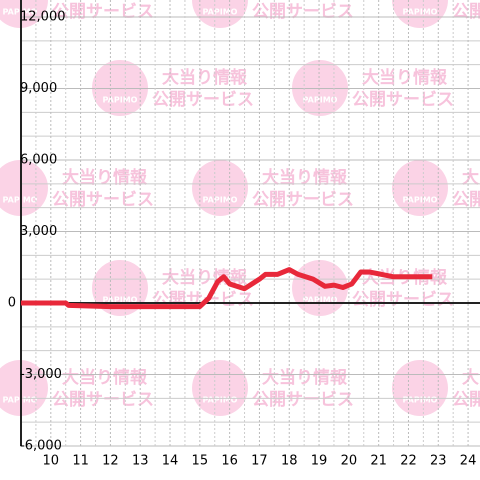 The height and width of the screenshot is (480, 480). What do you see at coordinates (468, 461) in the screenshot?
I see `x-tick-label: 24` at bounding box center [468, 461].